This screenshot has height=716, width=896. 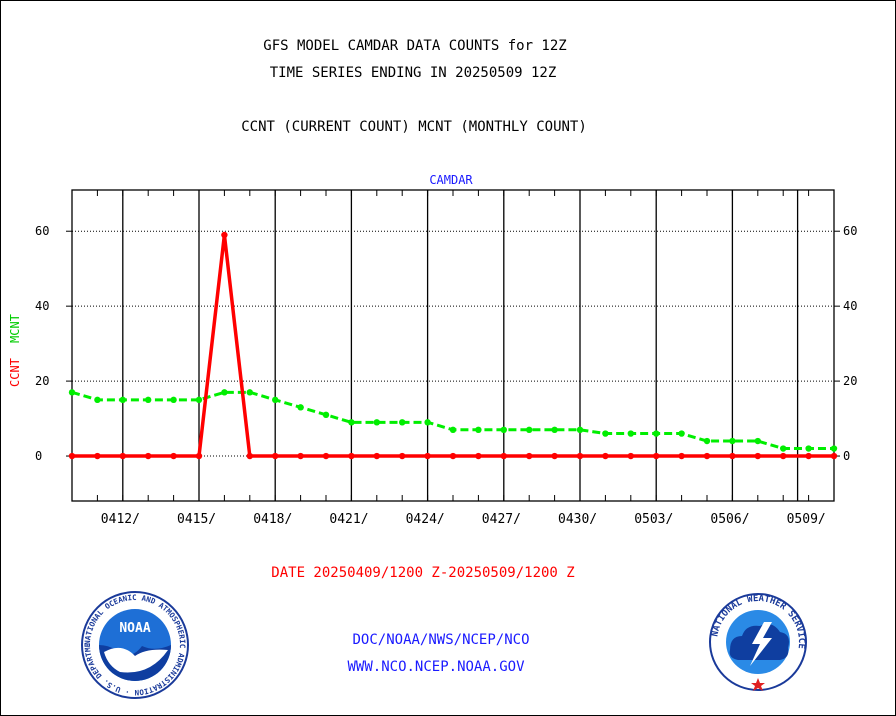 I want to click on y-tick-label-left: 60, so click(x=42, y=231).